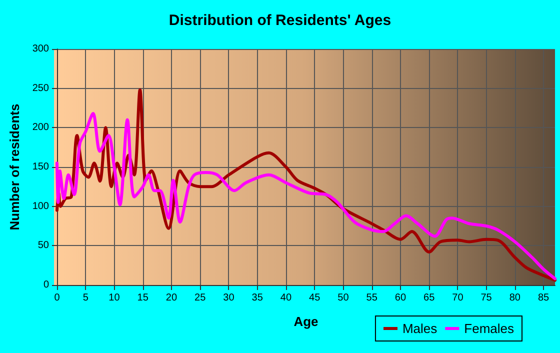  I want to click on y-axis-title: Number of residents, so click(14, 167).